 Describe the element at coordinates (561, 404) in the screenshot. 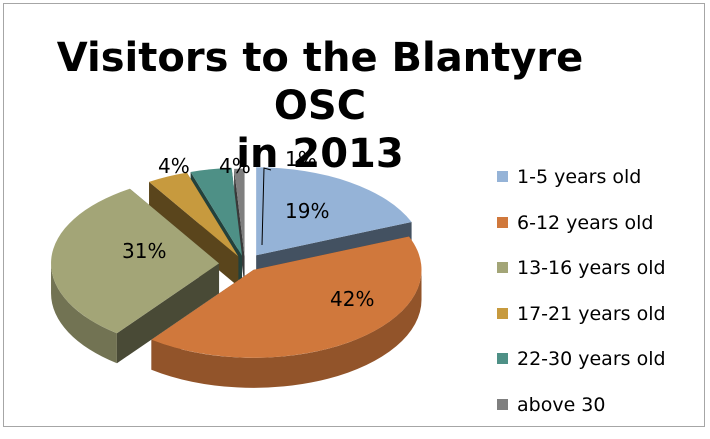

I see `legend-label: above 30` at that location.